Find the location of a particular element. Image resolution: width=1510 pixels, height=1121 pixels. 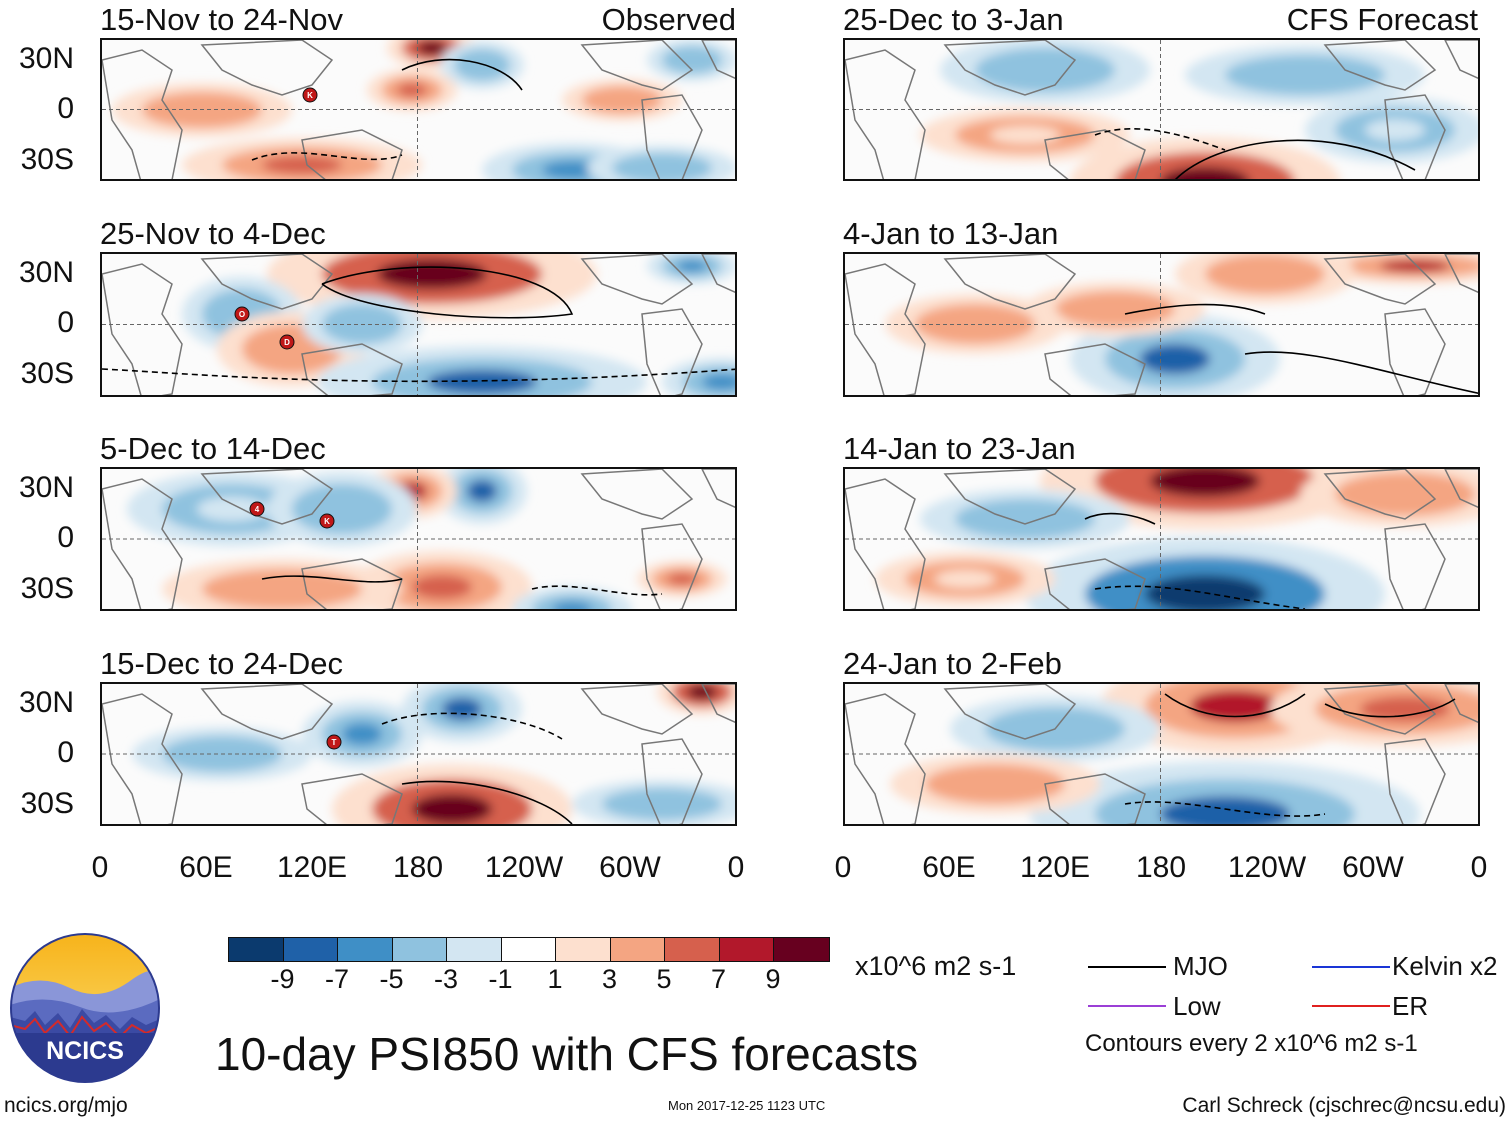

storm-marker-label: T is located at coordinates (334, 742).